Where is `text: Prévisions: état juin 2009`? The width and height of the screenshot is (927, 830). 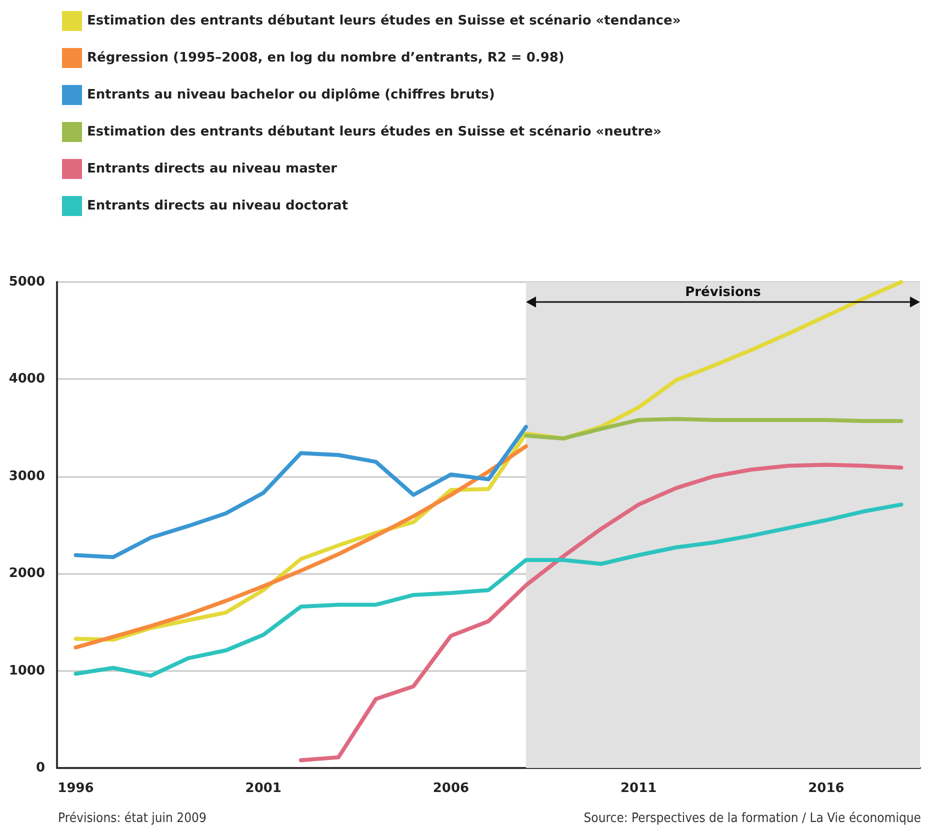
text: Prévisions: état juin 2009 is located at coordinates (132, 818).